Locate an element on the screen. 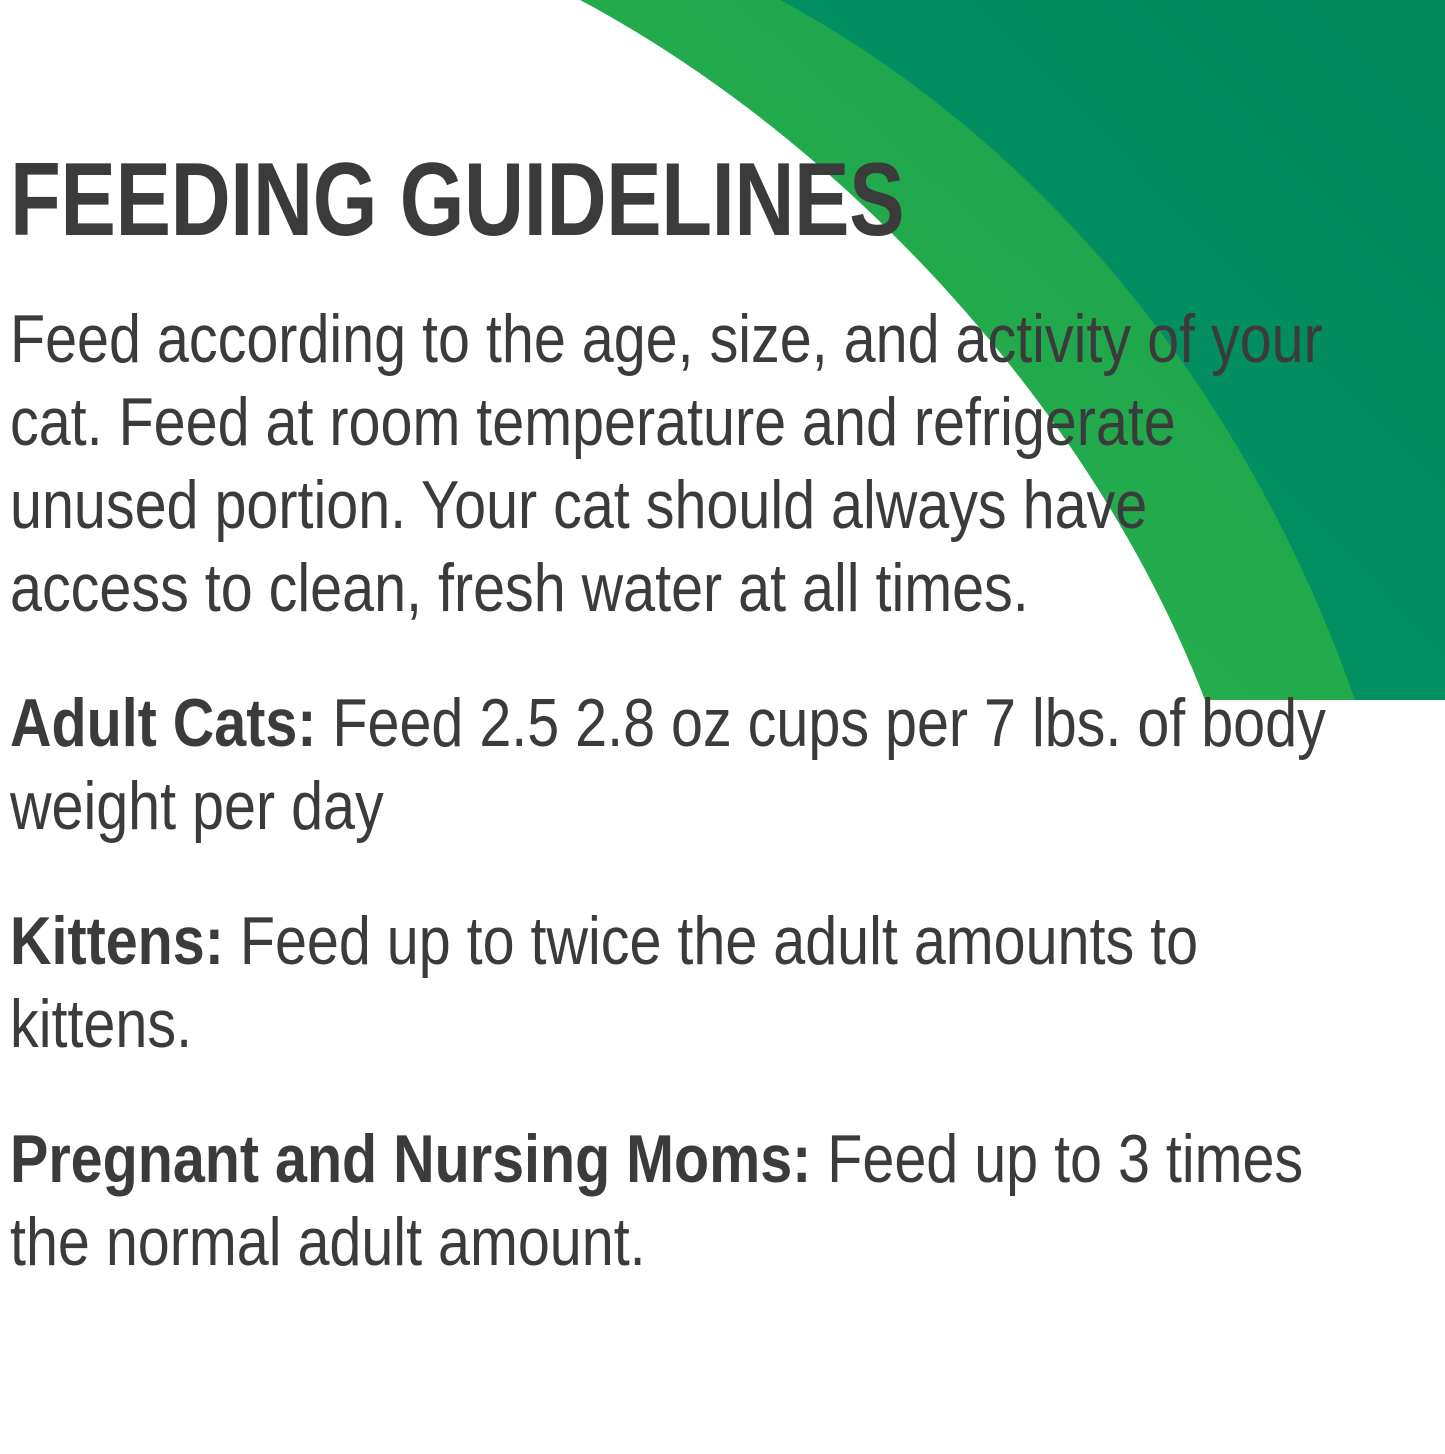 This screenshot has width=1445, height=1454. guideline-label: Pregnant and Nursing Moms: is located at coordinates (411, 1159).